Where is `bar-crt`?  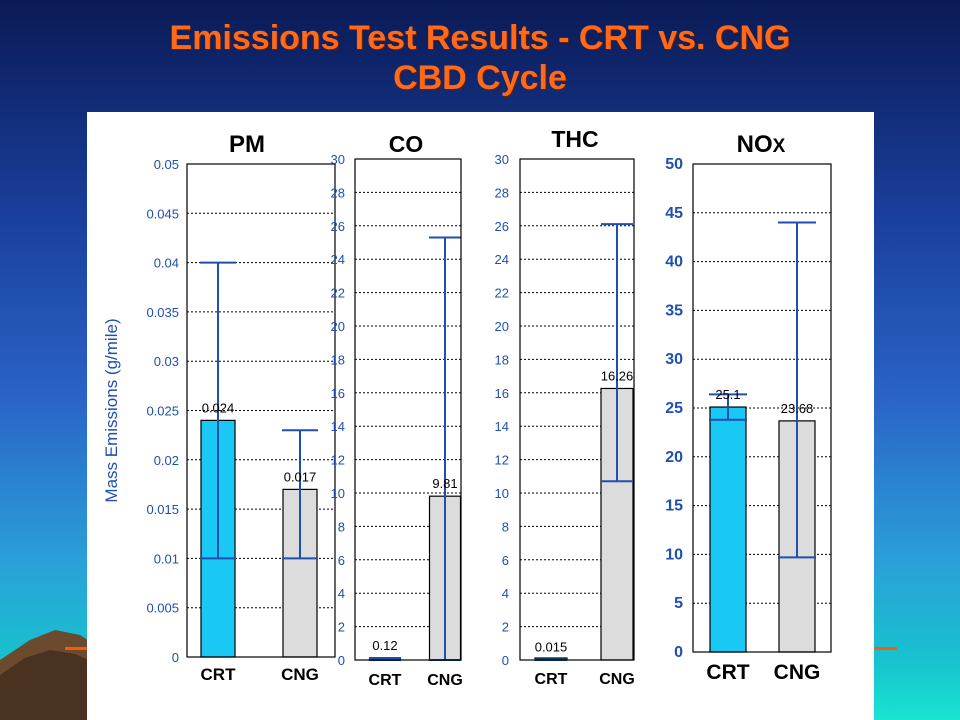
bar-crt is located at coordinates (728, 529).